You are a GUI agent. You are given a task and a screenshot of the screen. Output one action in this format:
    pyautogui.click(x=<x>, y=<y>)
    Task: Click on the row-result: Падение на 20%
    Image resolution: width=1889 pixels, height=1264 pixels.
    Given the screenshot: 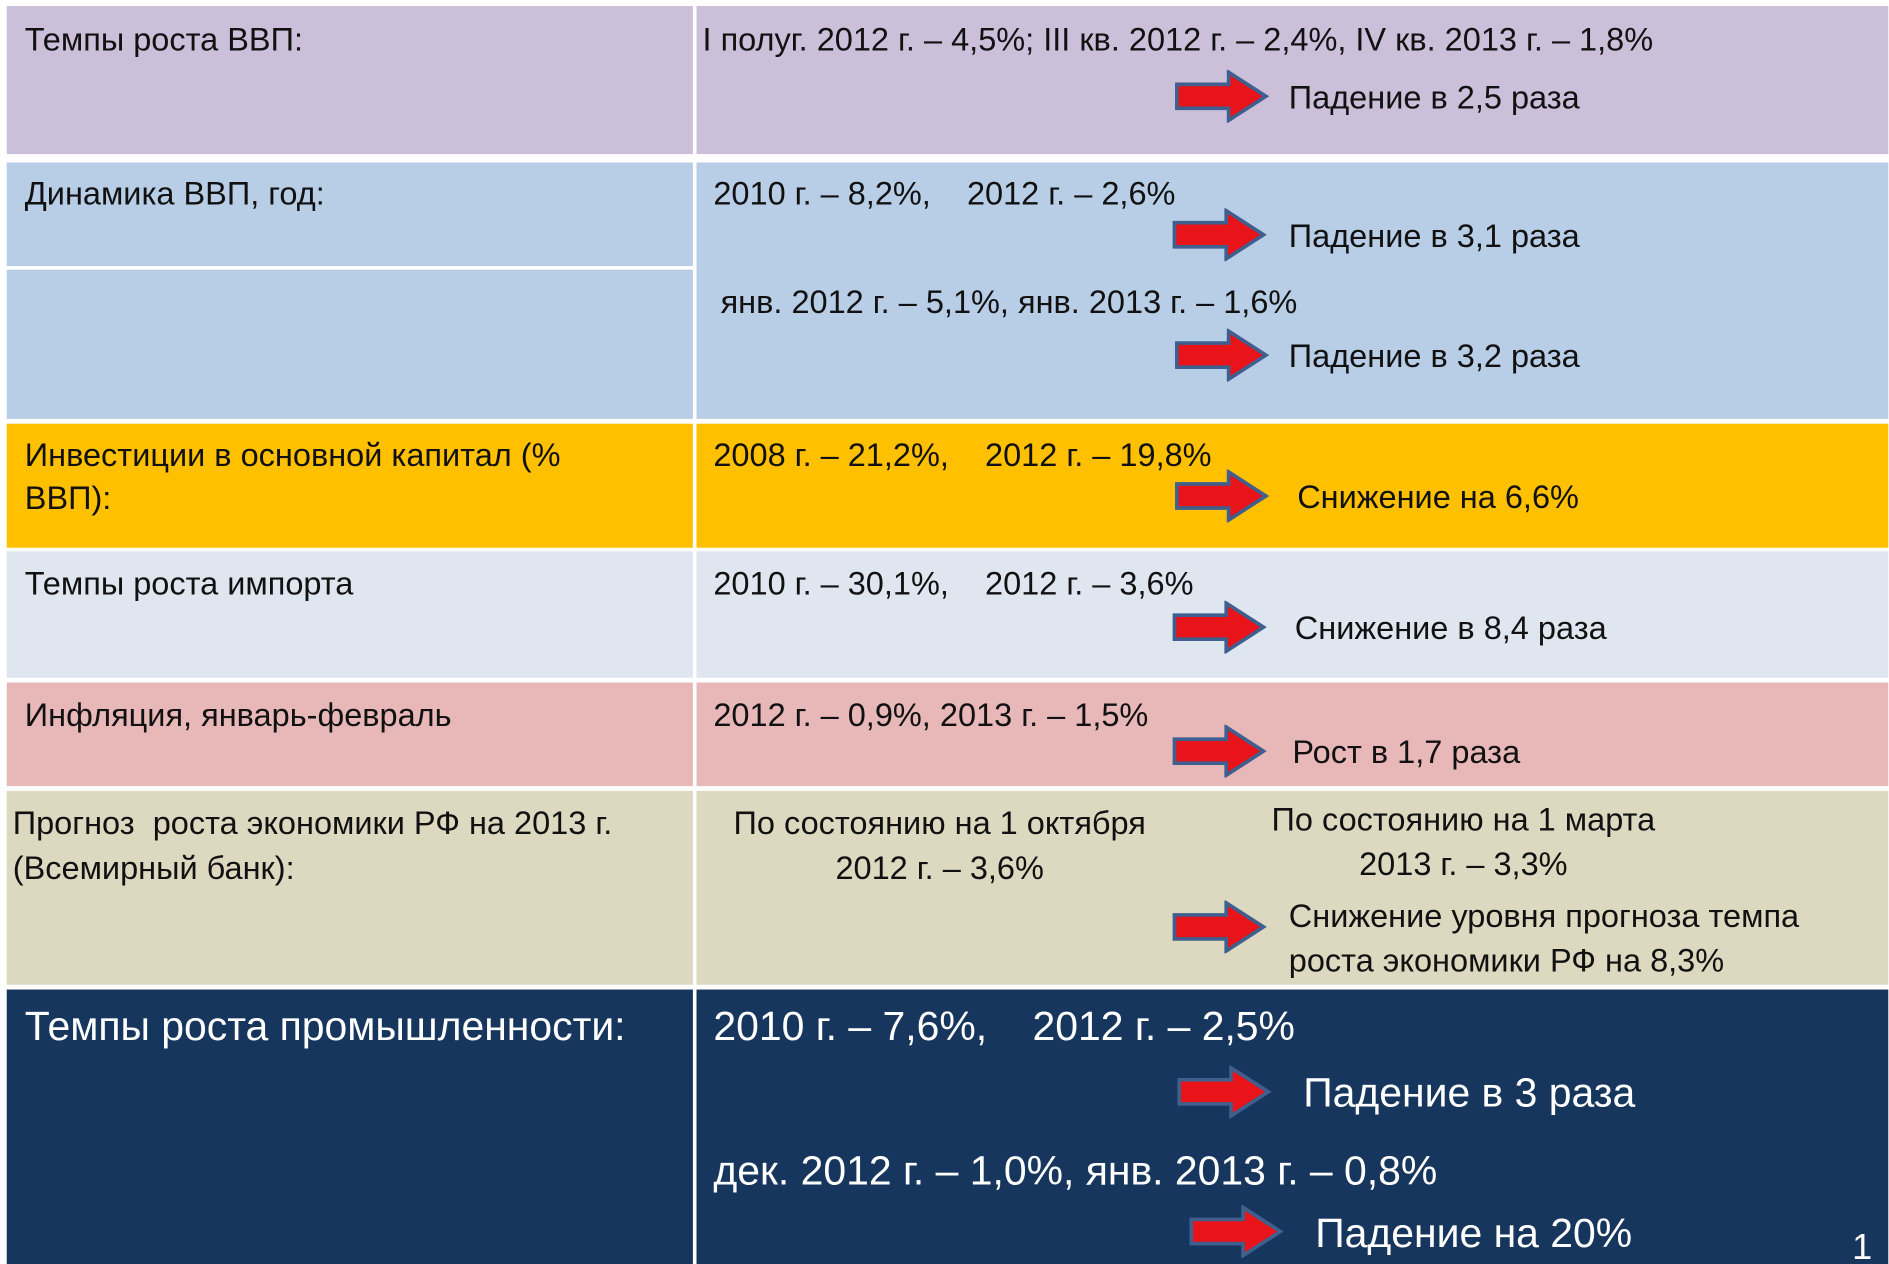 What is the action you would take?
    pyautogui.click(x=1473, y=1233)
    